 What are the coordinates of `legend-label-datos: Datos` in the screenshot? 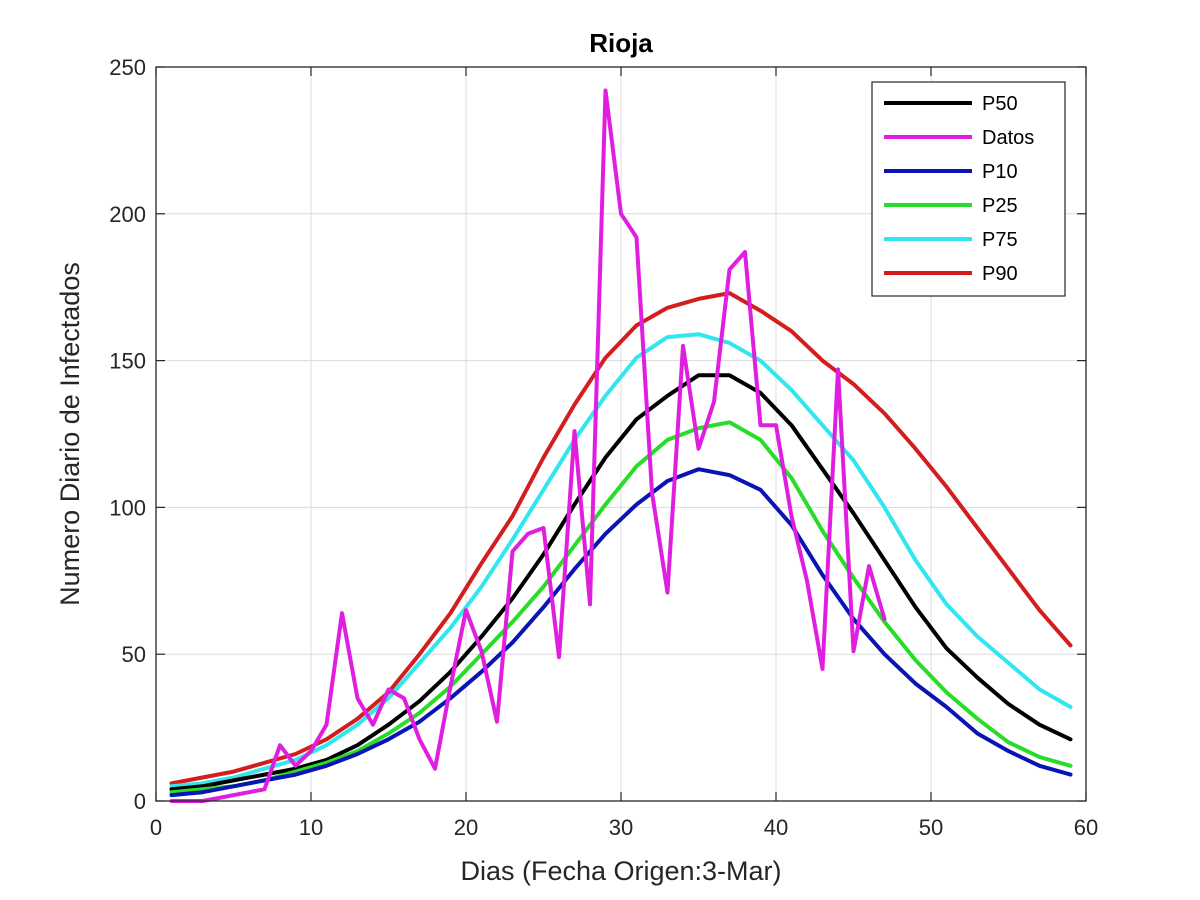 It's located at (1008, 138).